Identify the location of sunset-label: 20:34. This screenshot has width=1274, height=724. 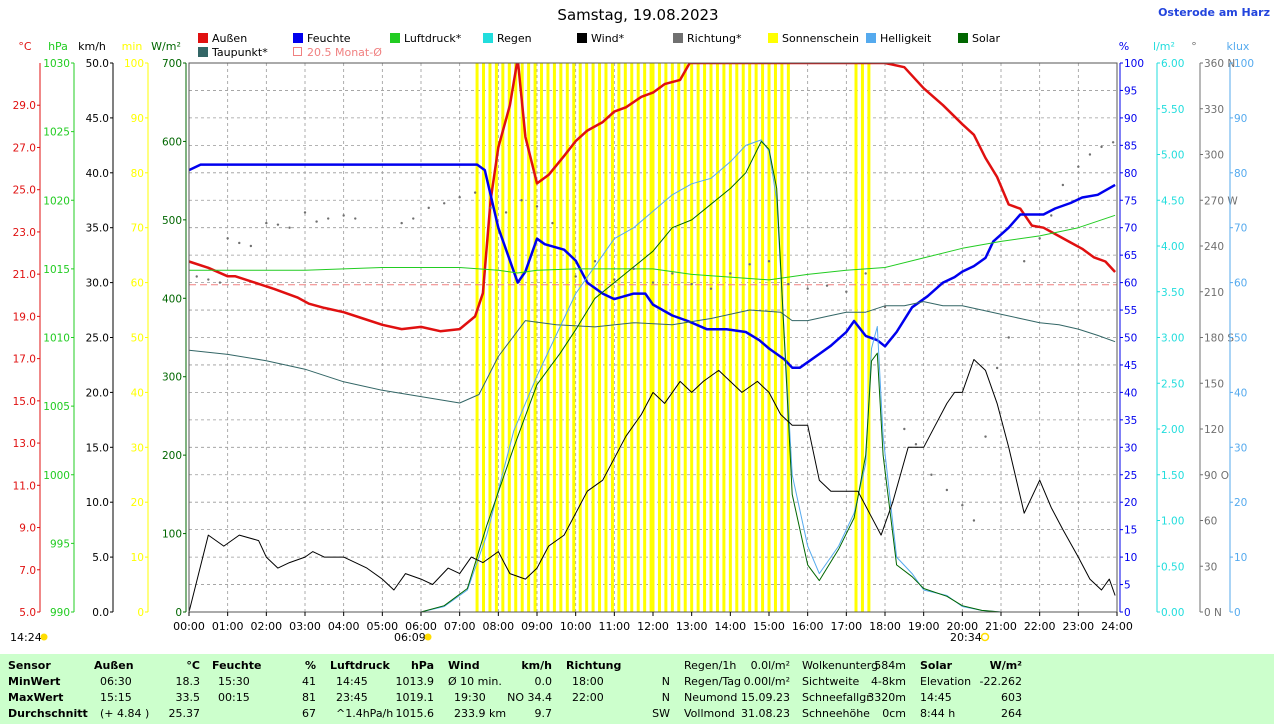
(966, 637).